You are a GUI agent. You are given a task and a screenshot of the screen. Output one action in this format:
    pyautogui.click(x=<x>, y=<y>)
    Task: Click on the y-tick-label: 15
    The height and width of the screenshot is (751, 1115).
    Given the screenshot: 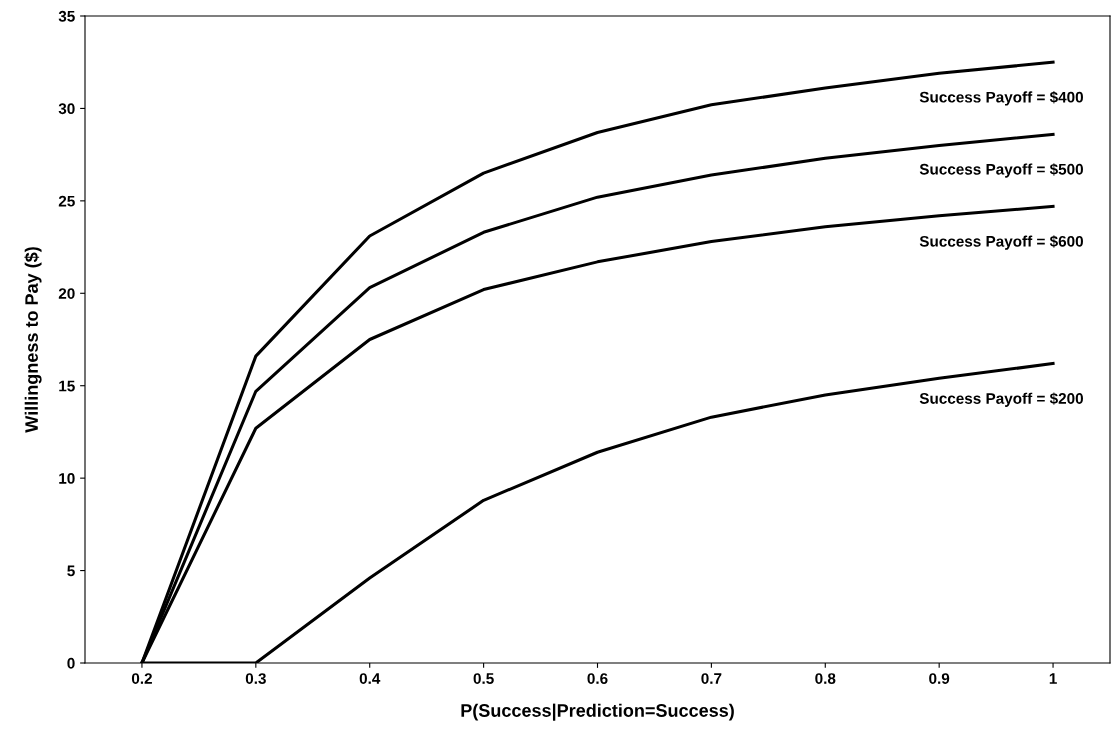 What is the action you would take?
    pyautogui.click(x=67, y=386)
    